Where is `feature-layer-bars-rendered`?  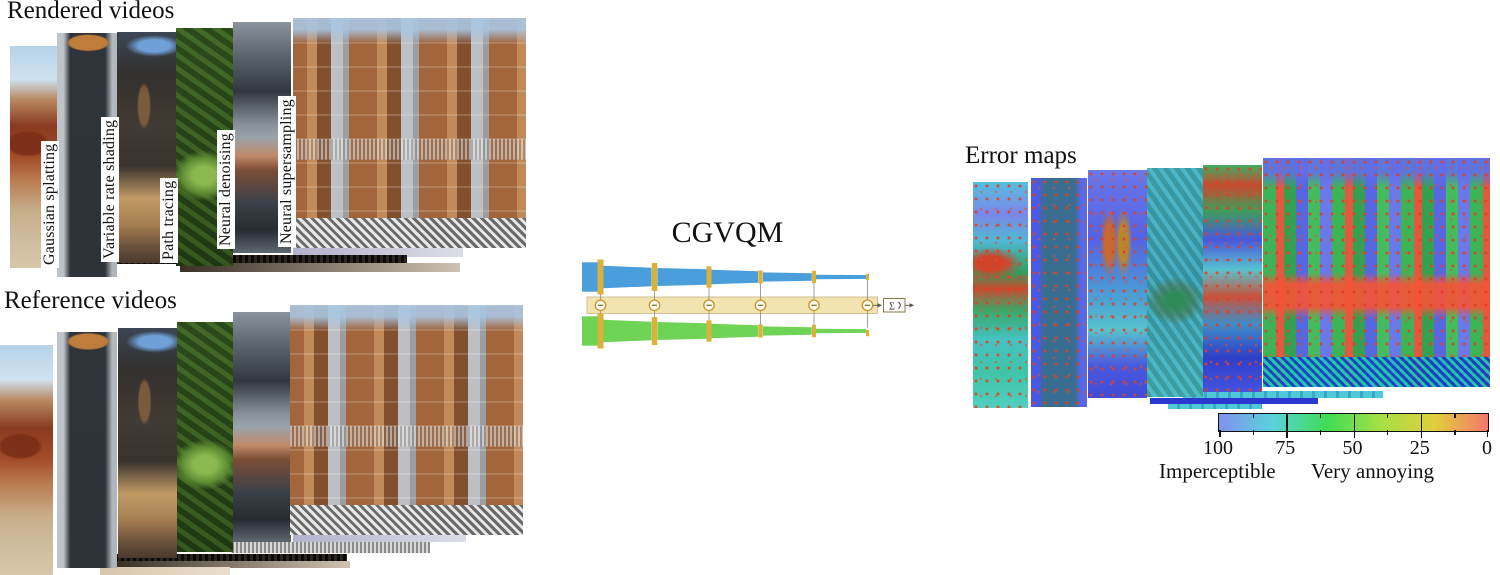
feature-layer-bars-rendered is located at coordinates (733, 277).